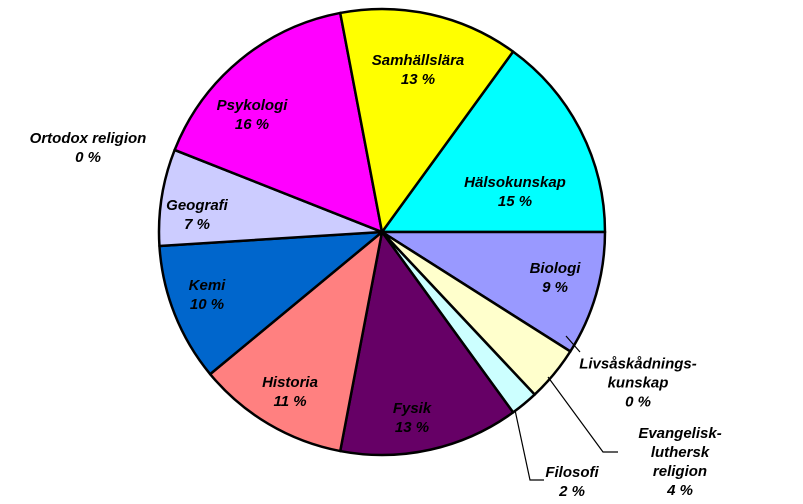 The width and height of the screenshot is (803, 504). Describe the element at coordinates (290, 401) in the screenshot. I see `value-label: 11 %` at that location.